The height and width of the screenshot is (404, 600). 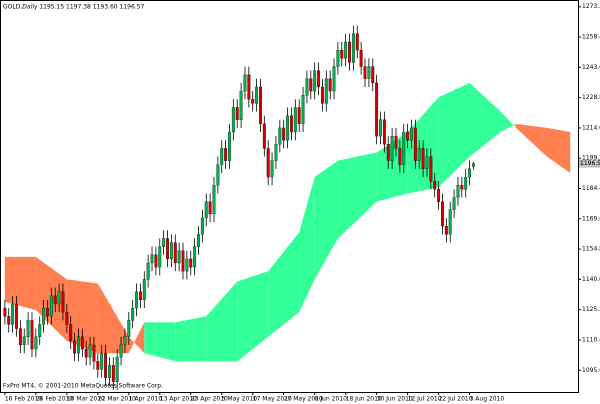 I want to click on y-tick-label: 1243.60, so click(x=591, y=67).